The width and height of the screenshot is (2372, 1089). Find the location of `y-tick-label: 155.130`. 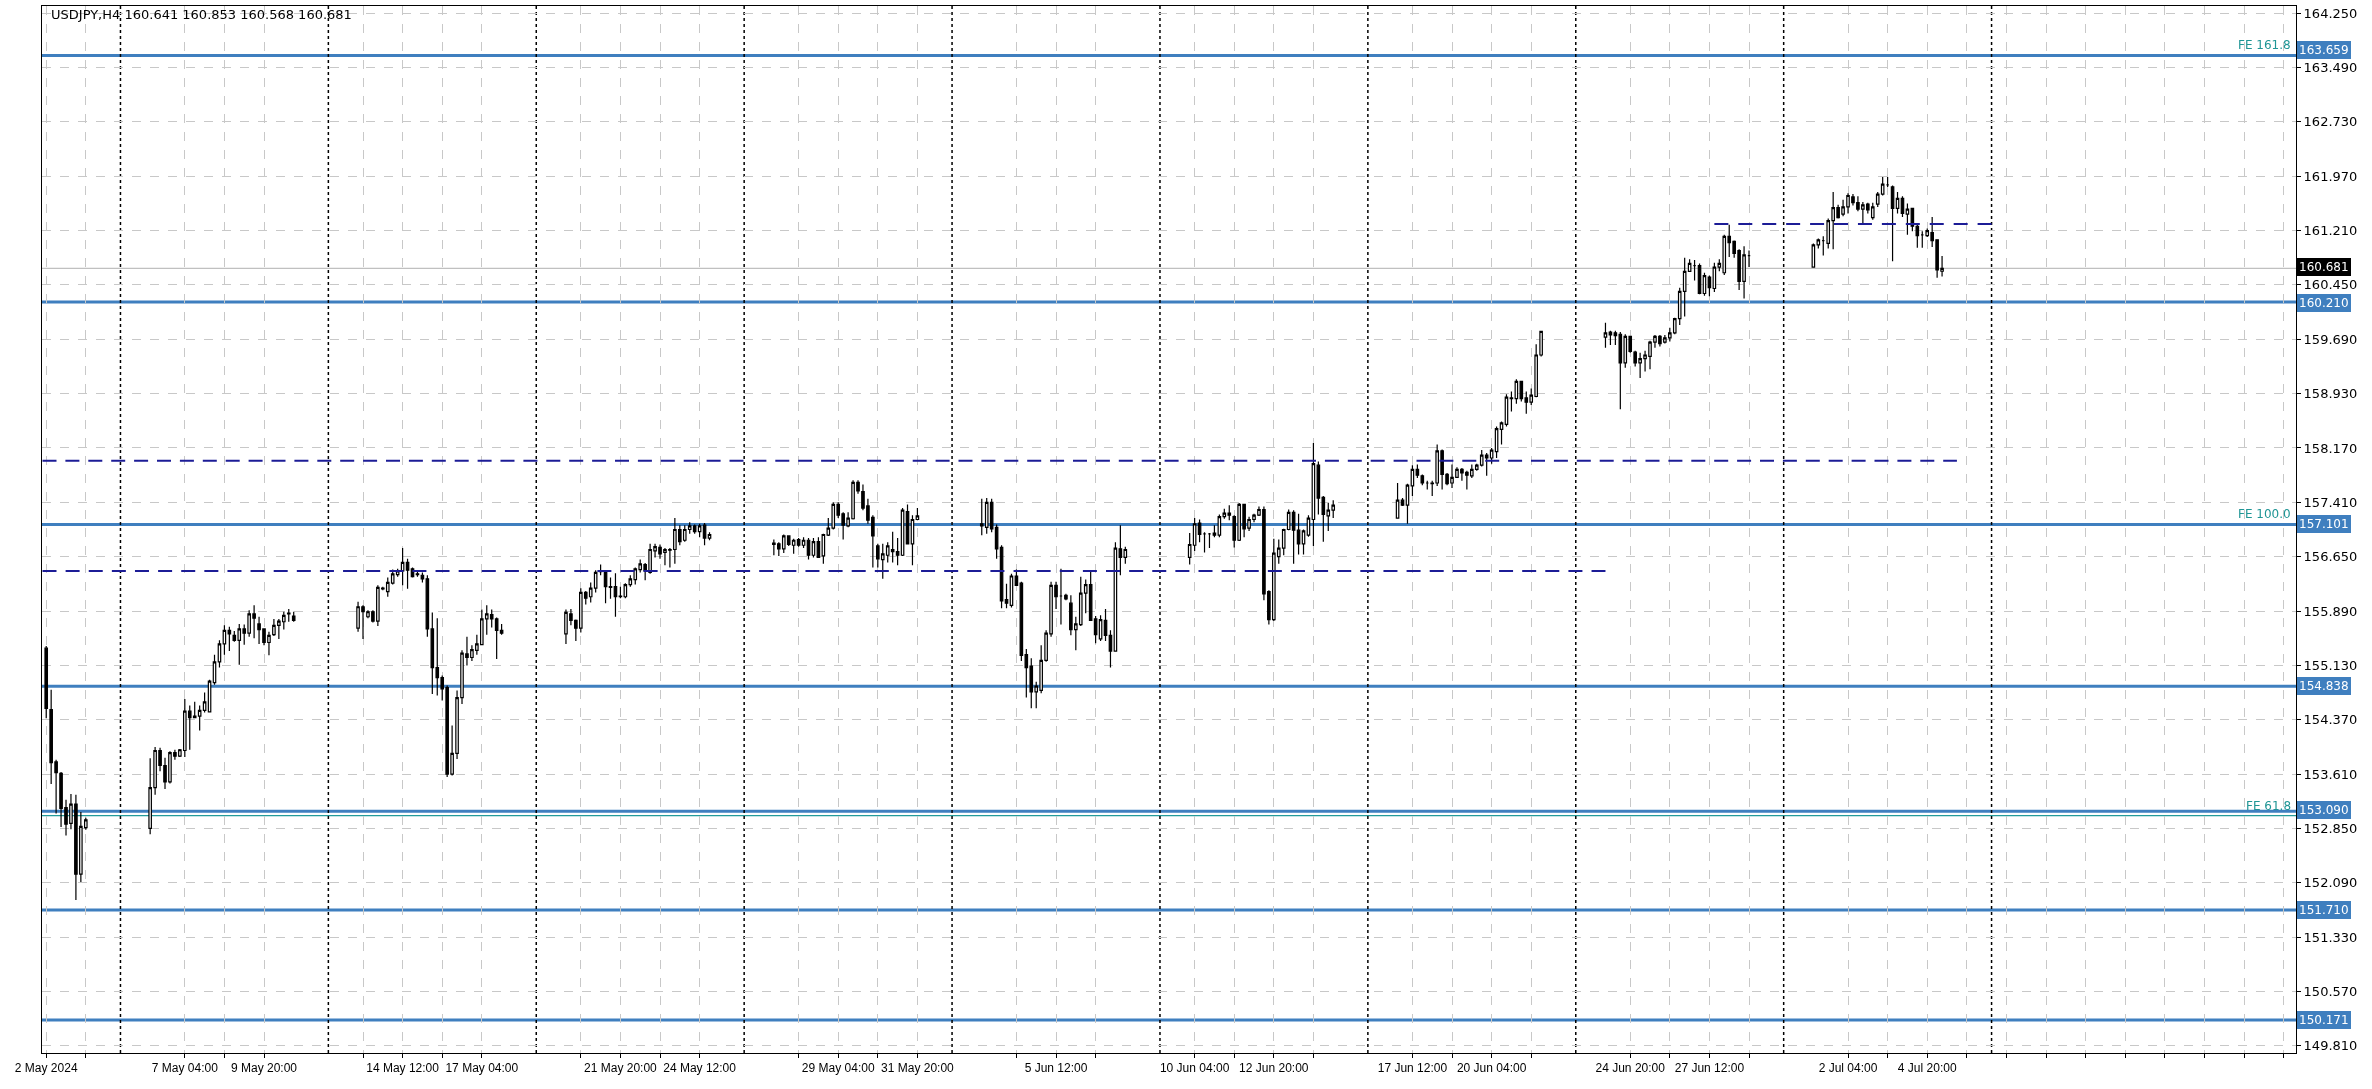

y-tick-label: 155.130 is located at coordinates (2330, 665).